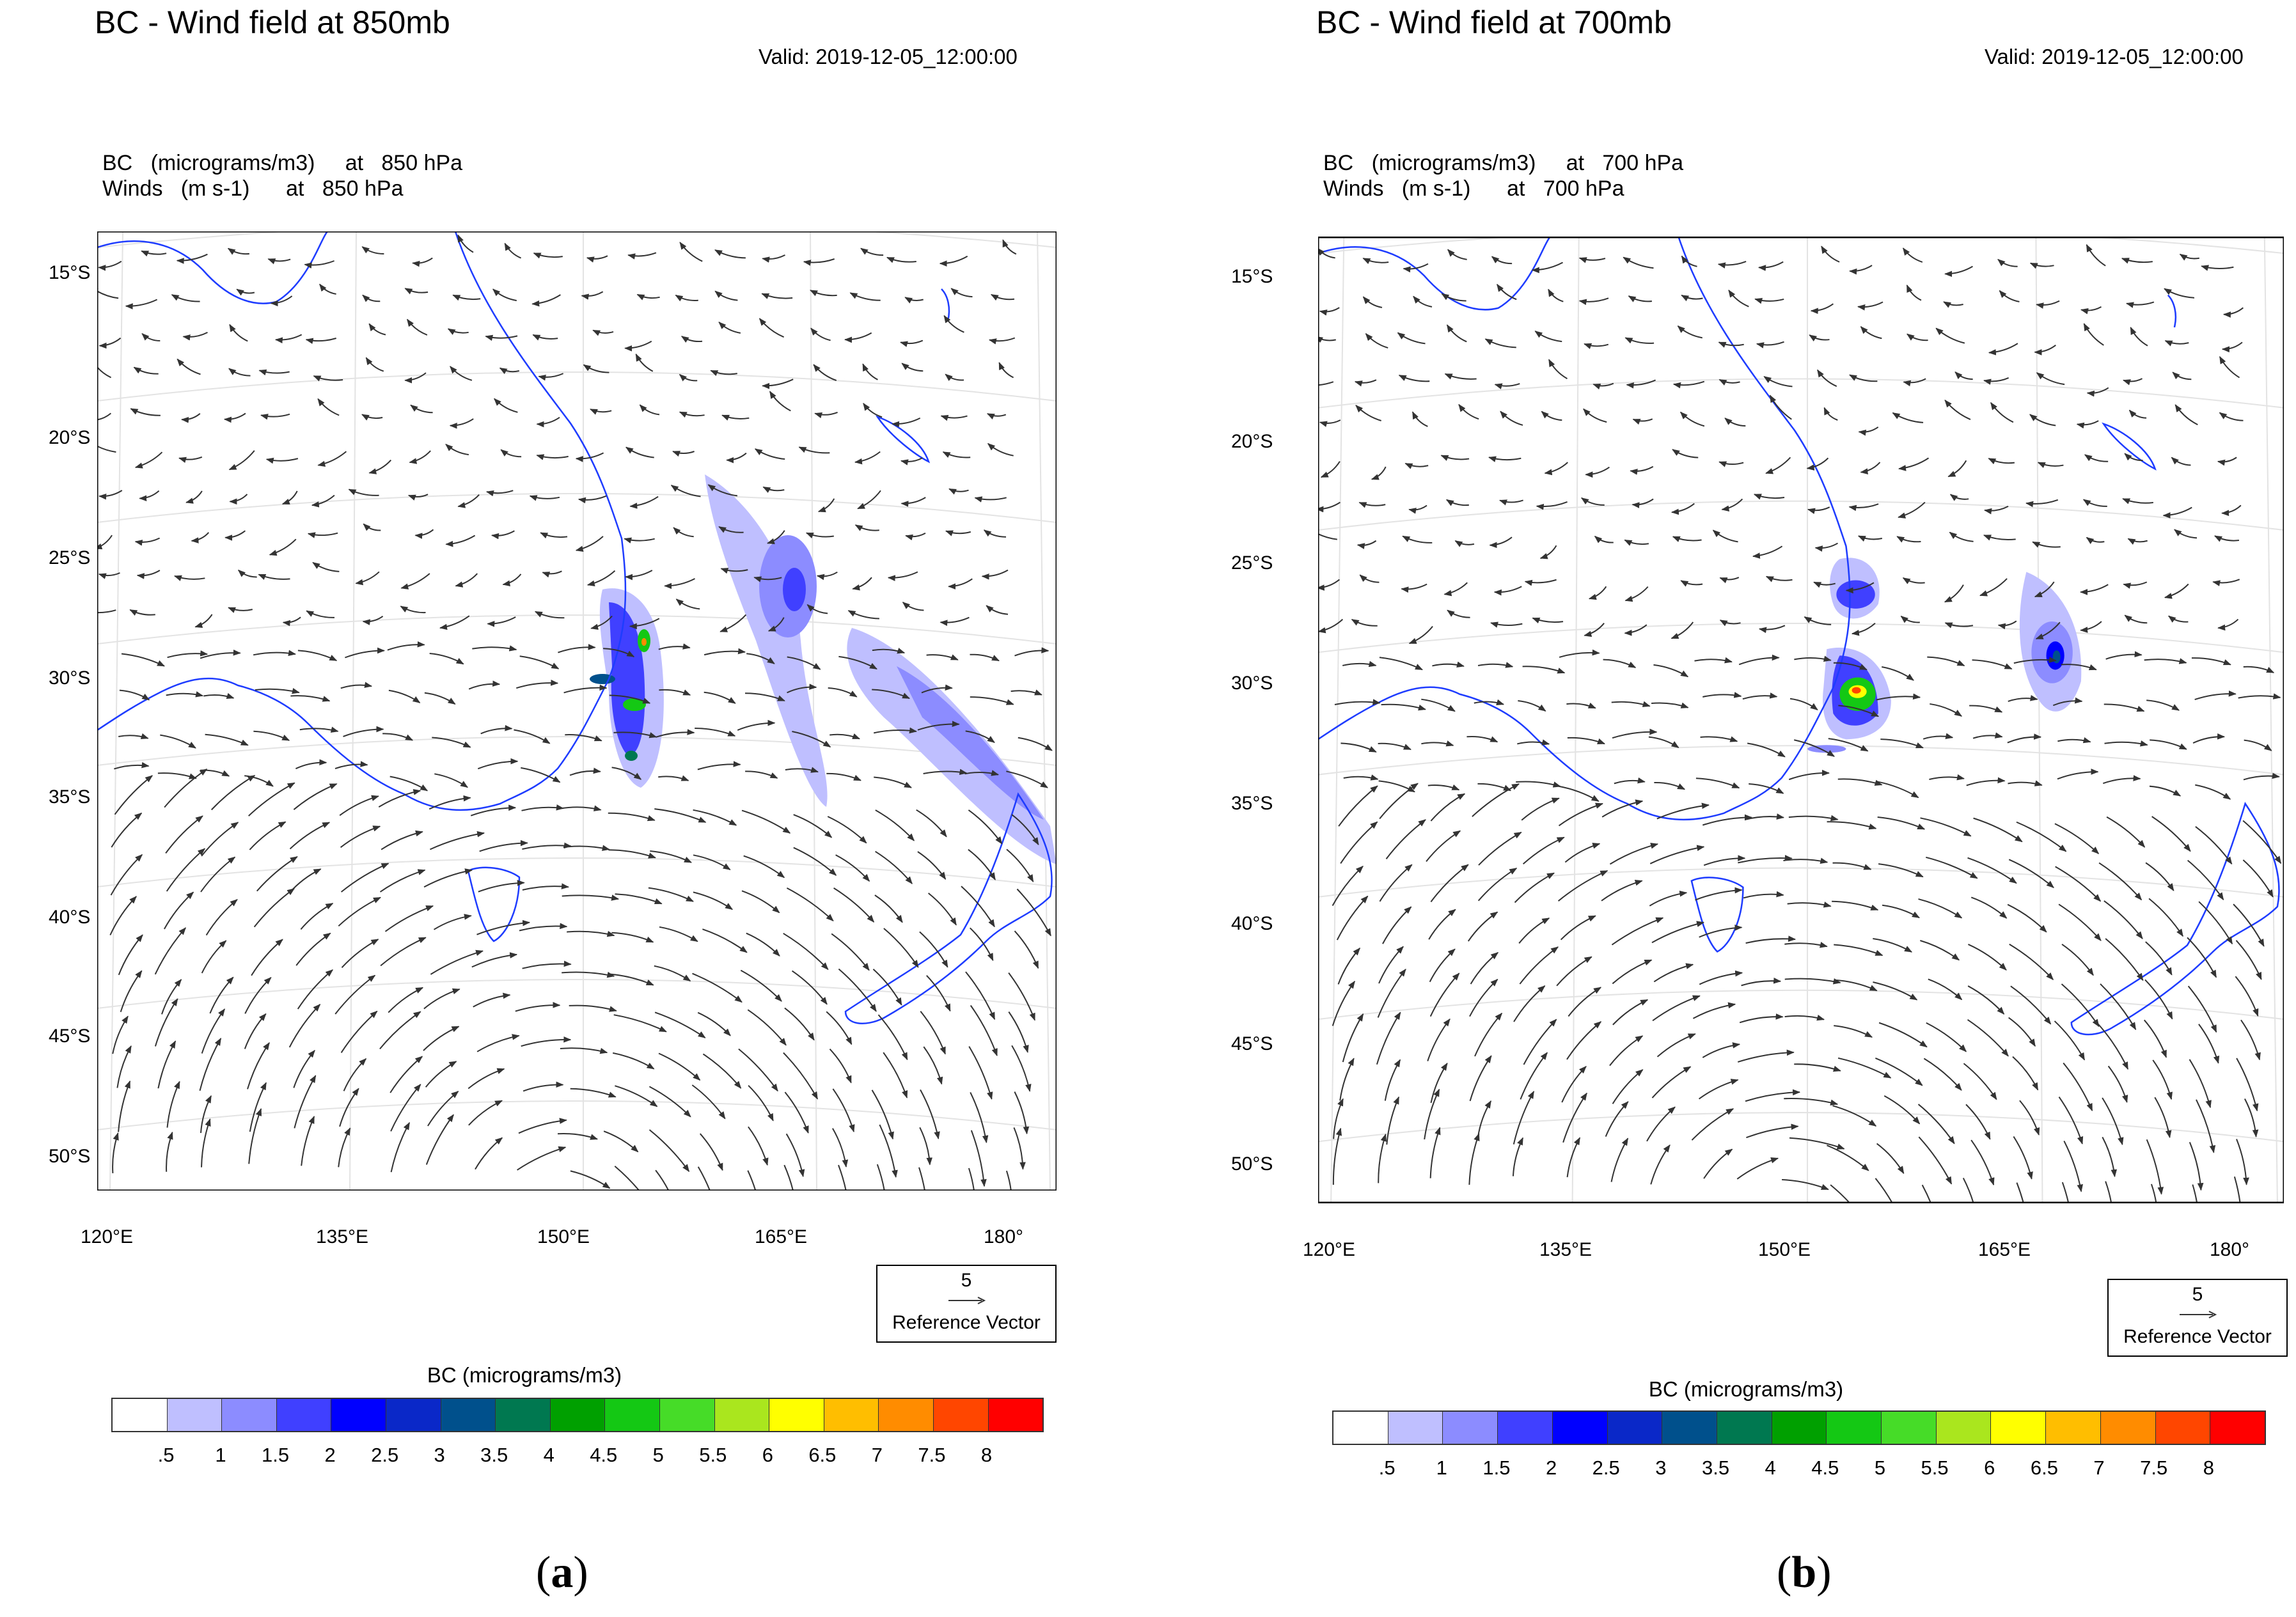 The image size is (2296, 1617). Describe the element at coordinates (2154, 1468) in the screenshot. I see `colorbar-tick-label: 7.5` at that location.